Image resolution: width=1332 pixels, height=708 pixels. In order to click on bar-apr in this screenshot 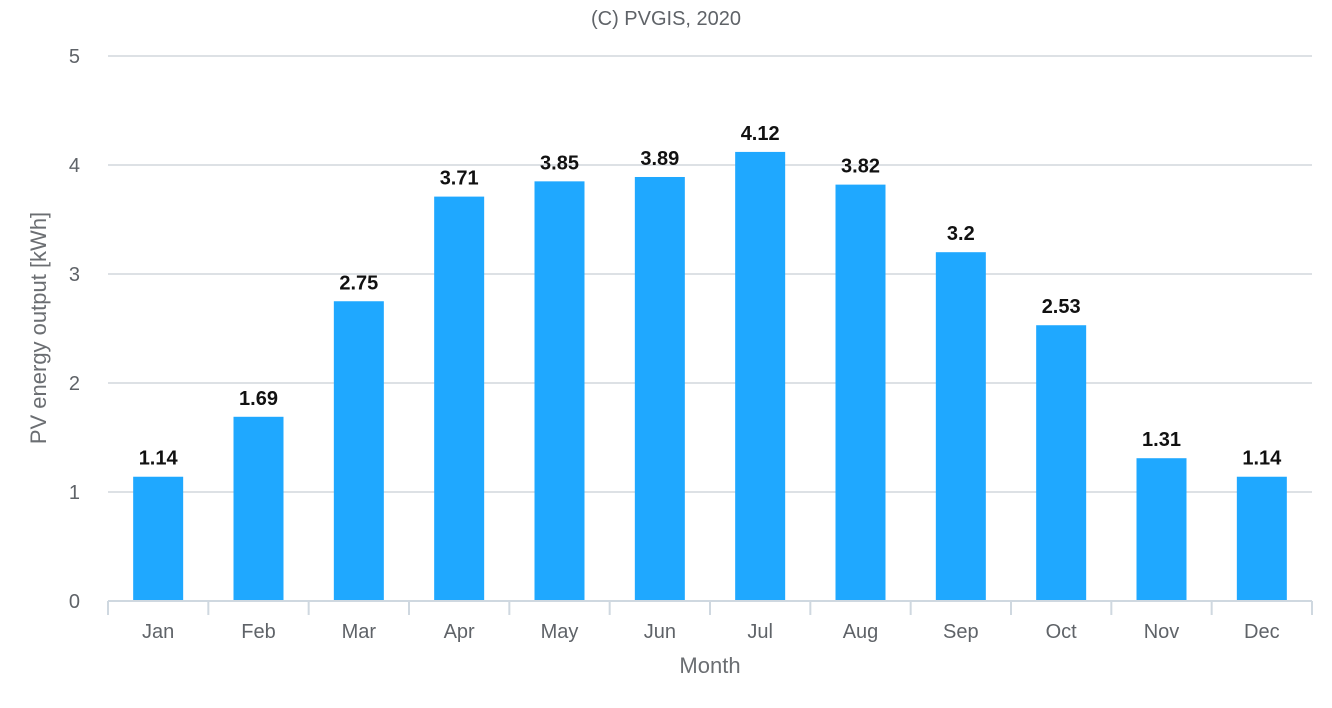, I will do `click(459, 399)`.